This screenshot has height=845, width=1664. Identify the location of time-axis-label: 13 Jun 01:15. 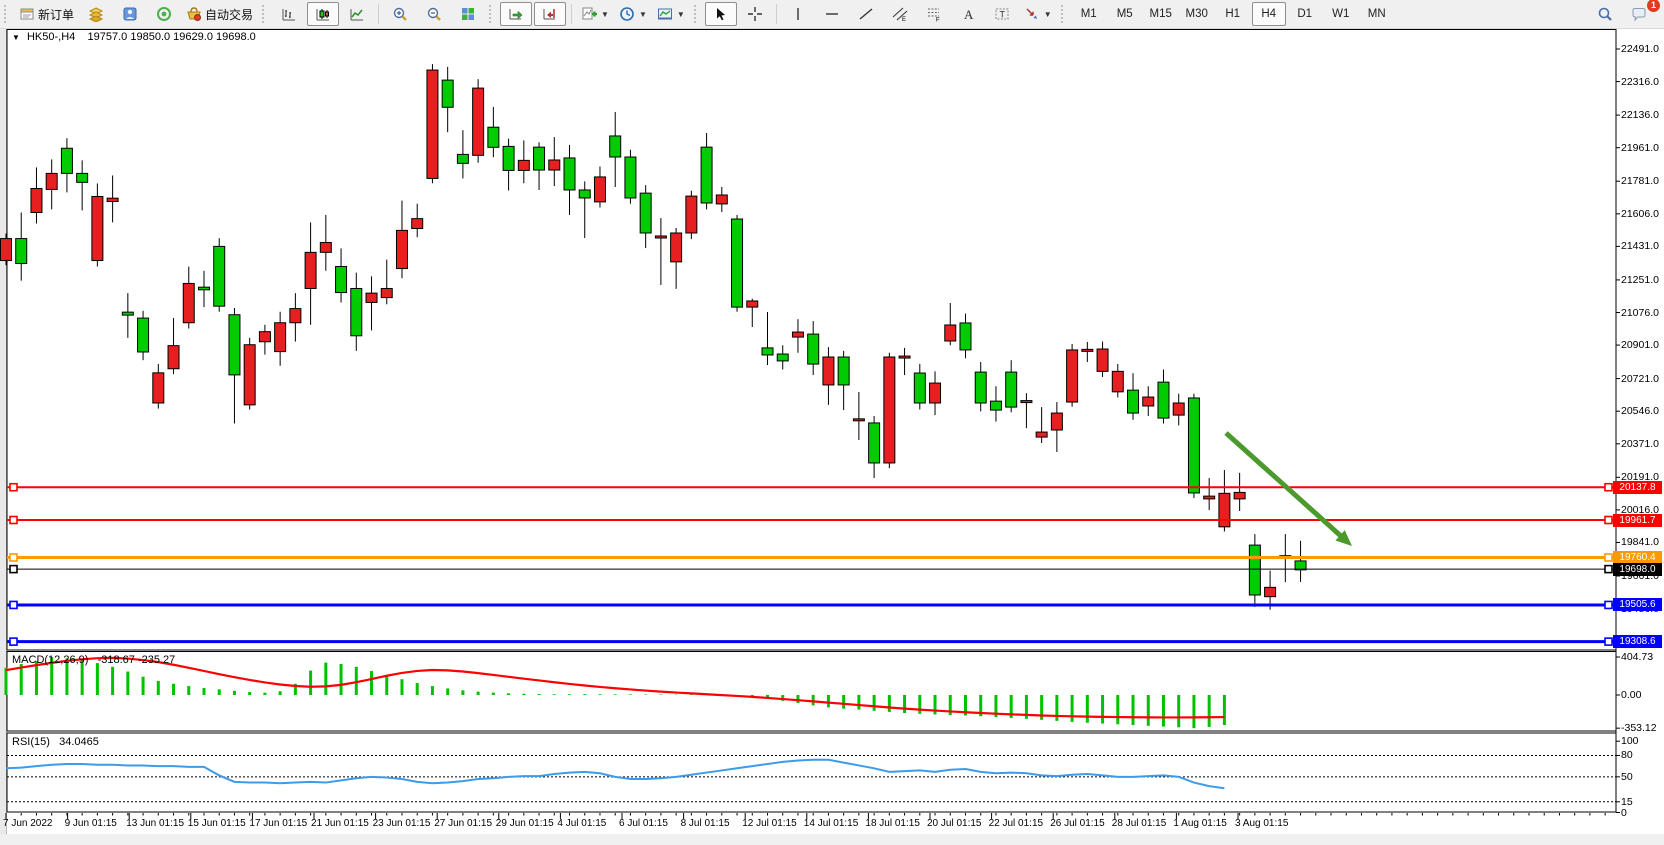
(155, 823).